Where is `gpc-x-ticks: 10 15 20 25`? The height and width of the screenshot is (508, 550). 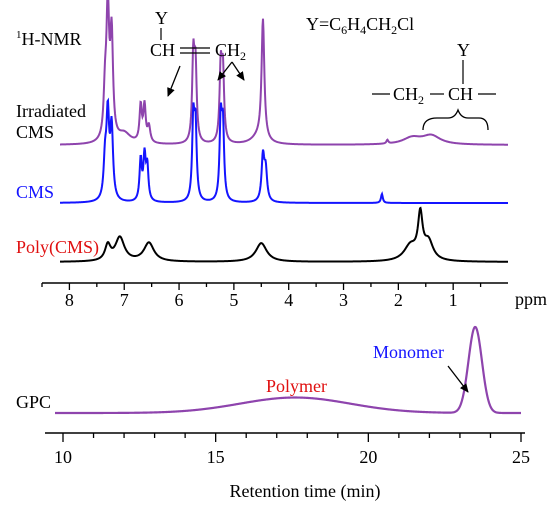 gpc-x-ticks: 10 15 20 25 is located at coordinates (292, 450).